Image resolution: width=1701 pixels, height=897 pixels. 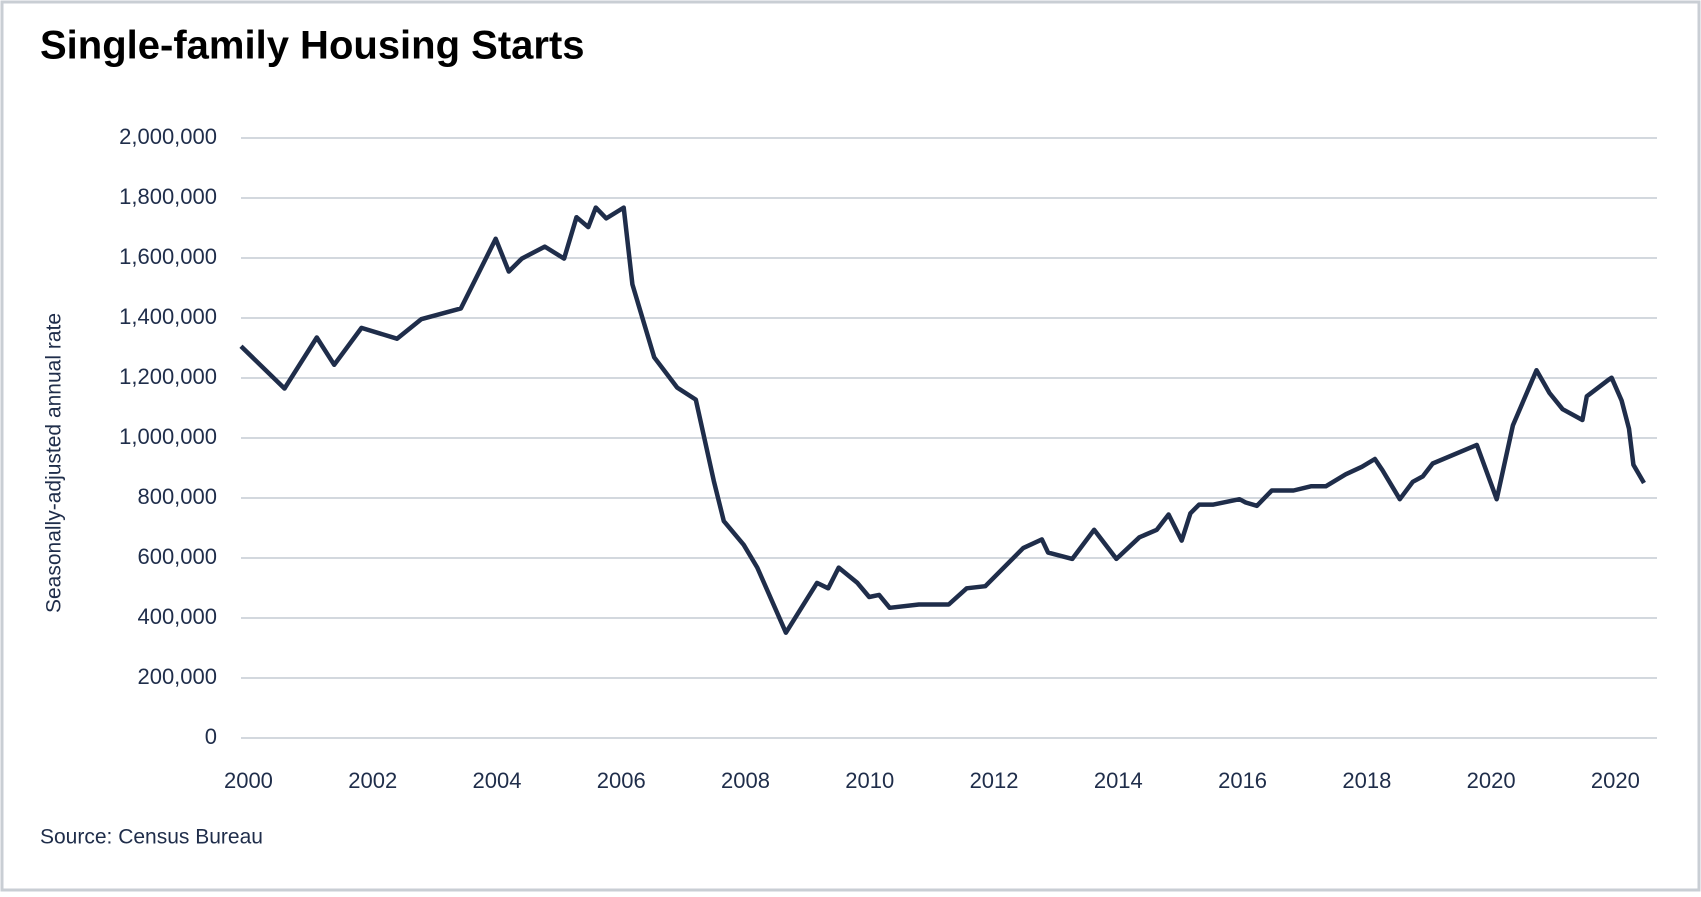 I want to click on y-tick-label: 400,000, so click(x=177, y=616).